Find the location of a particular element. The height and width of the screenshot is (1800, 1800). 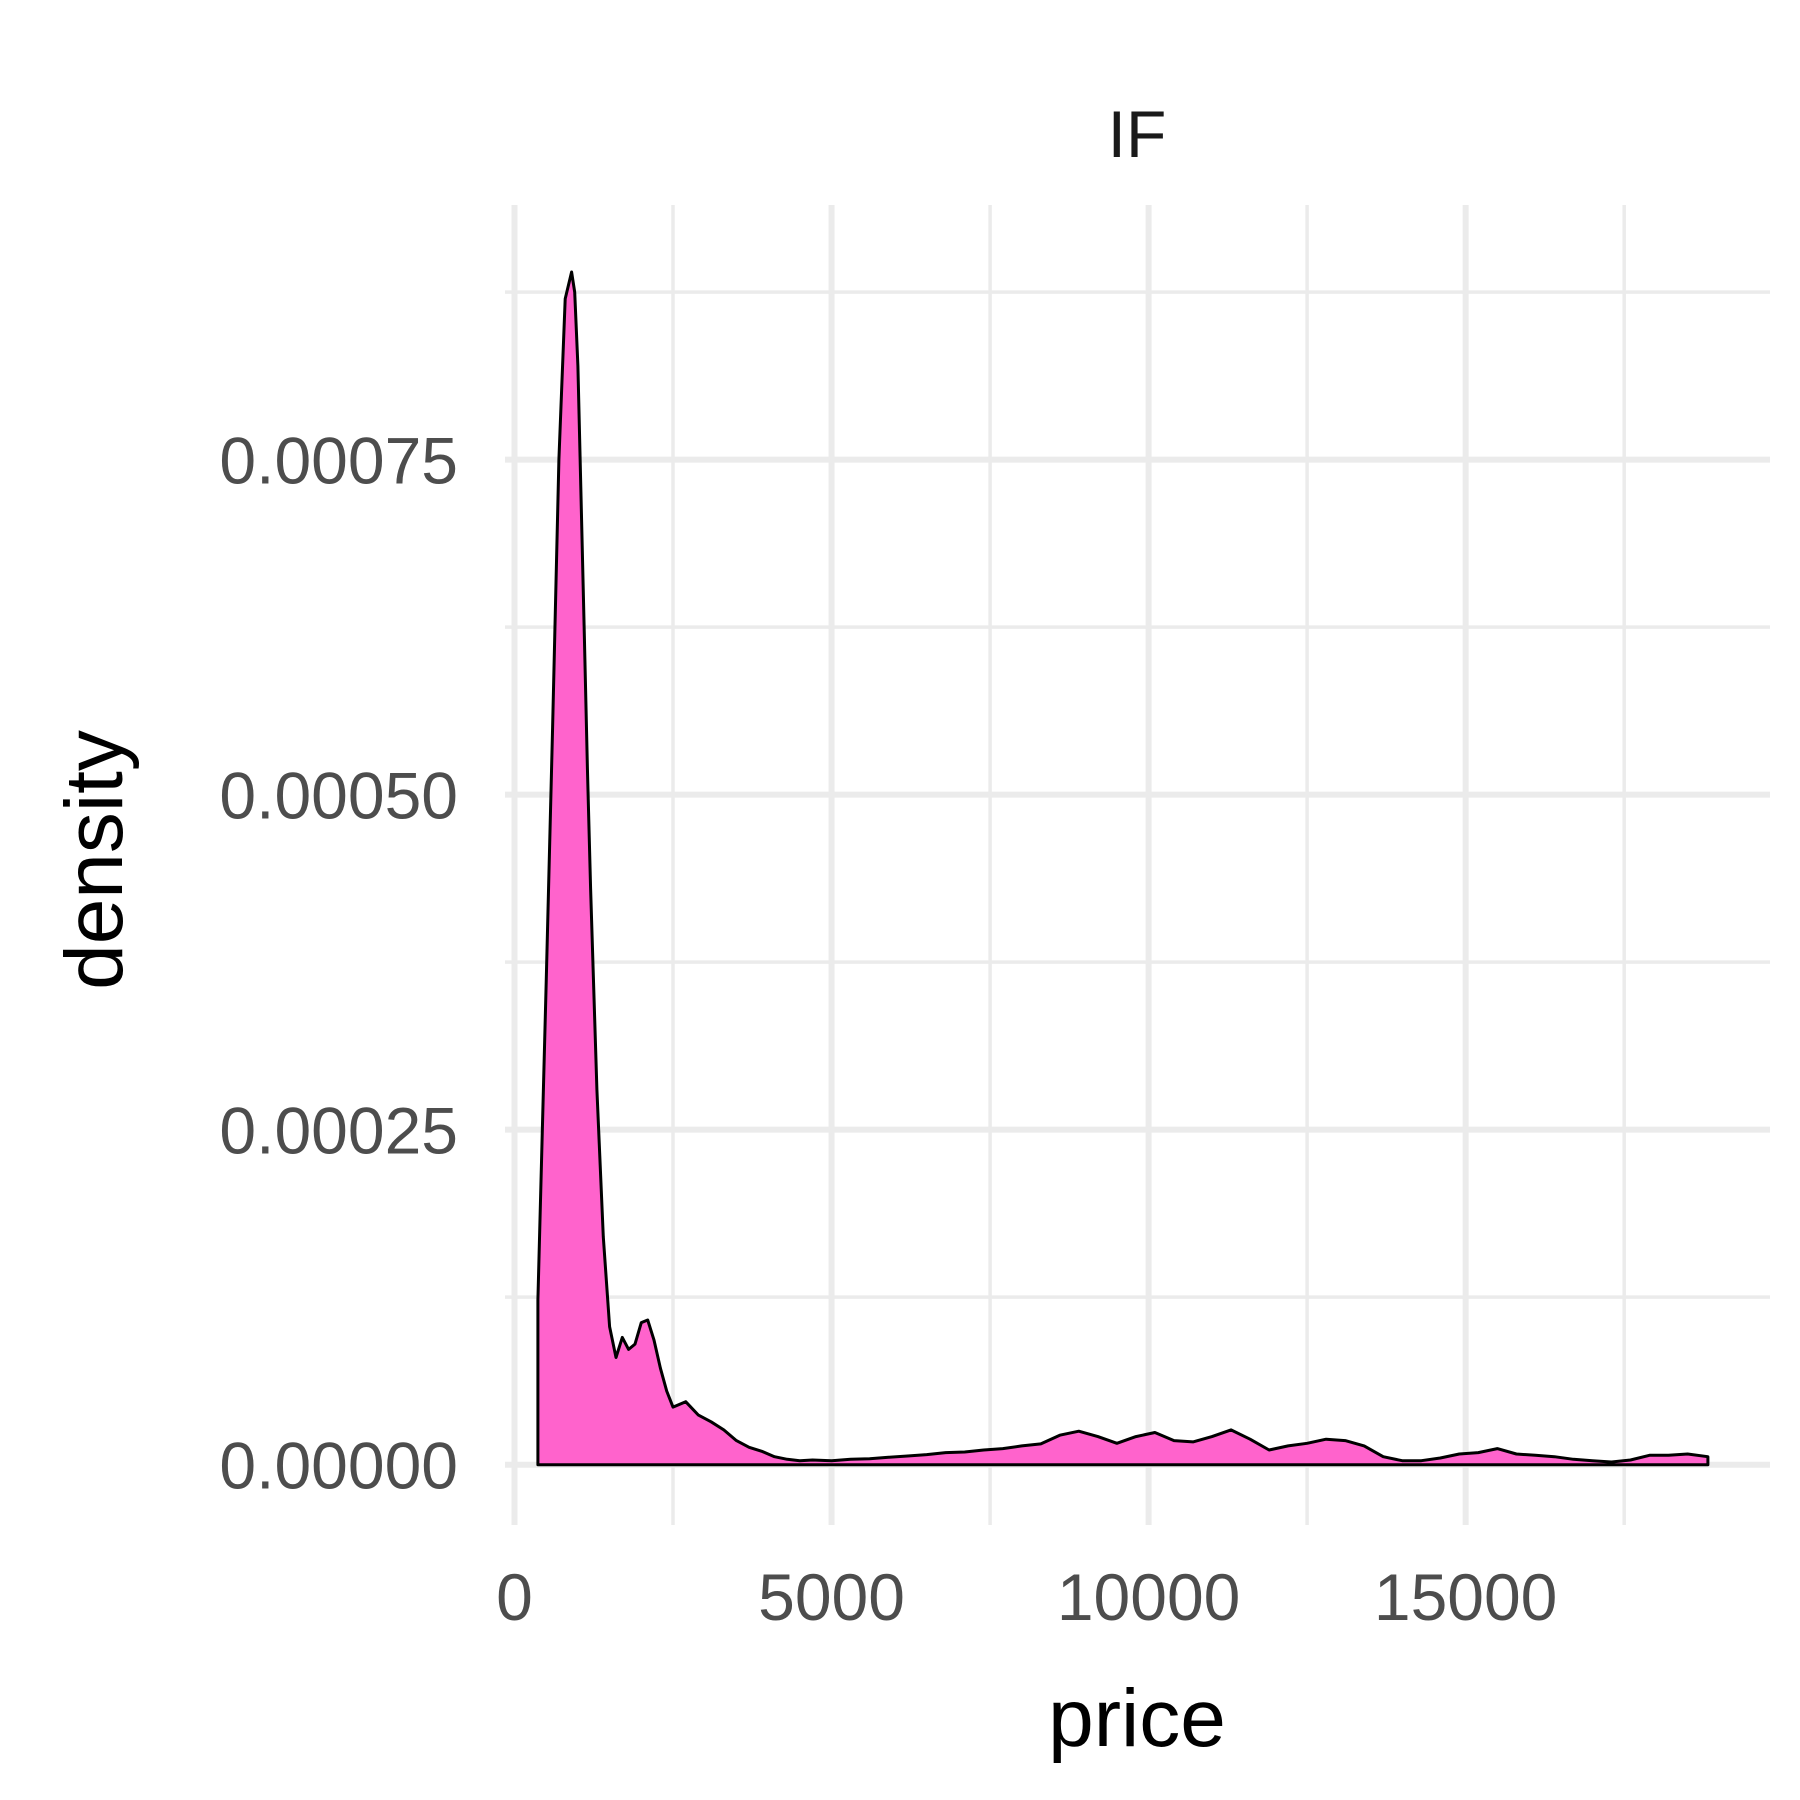

y-tick-label: 0.00075 is located at coordinates (338, 461).